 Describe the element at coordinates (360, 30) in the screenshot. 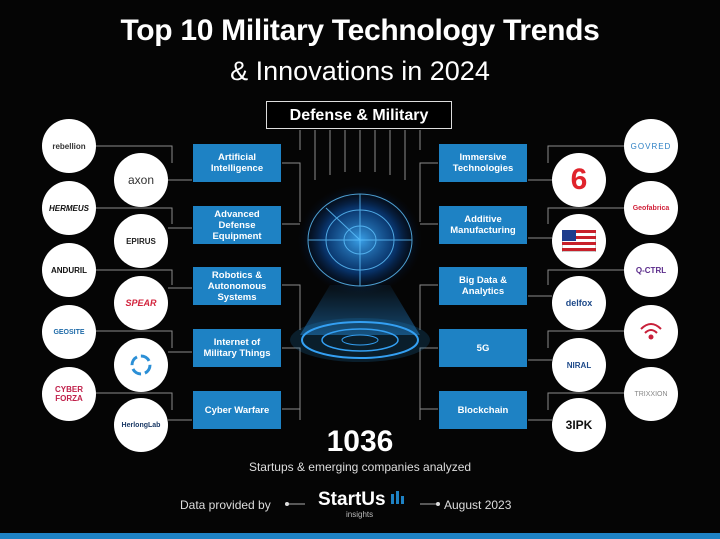

I see `page-title: Top 10 Military Technology Trends` at that location.